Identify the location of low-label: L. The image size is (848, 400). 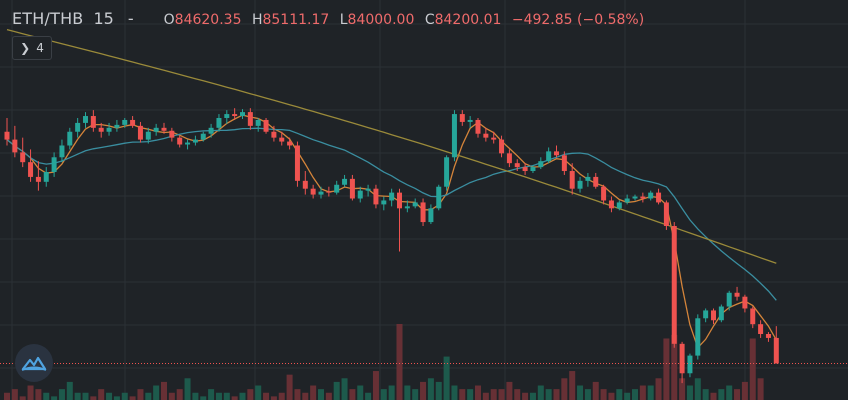
(344, 20).